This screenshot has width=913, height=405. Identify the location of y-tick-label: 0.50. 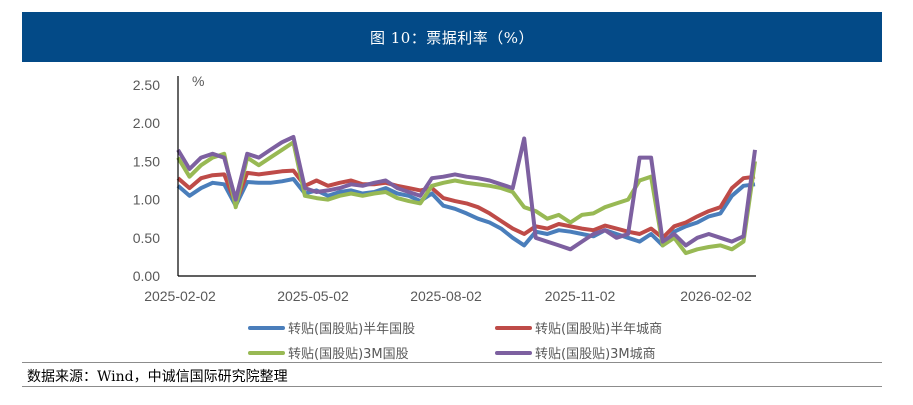
(146, 238).